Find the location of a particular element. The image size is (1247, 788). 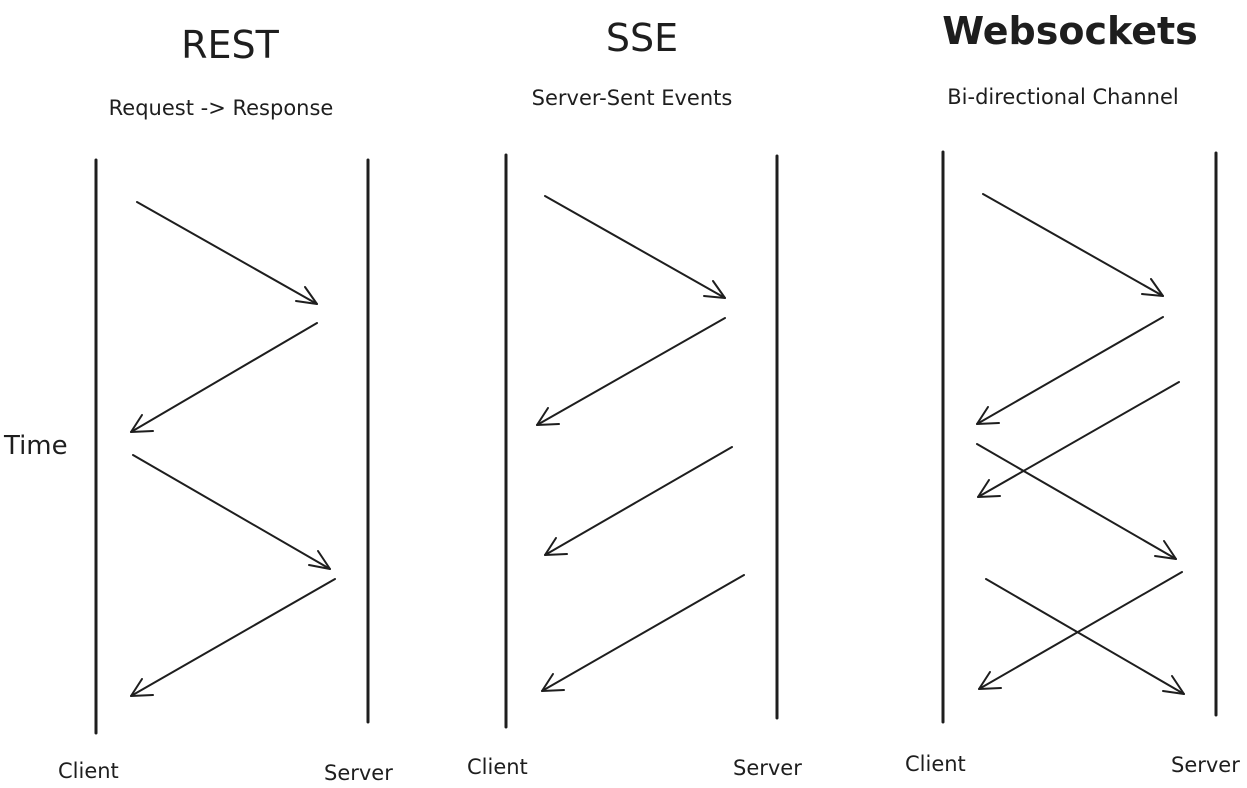

websockets-server-label: Server is located at coordinates (1205, 765).